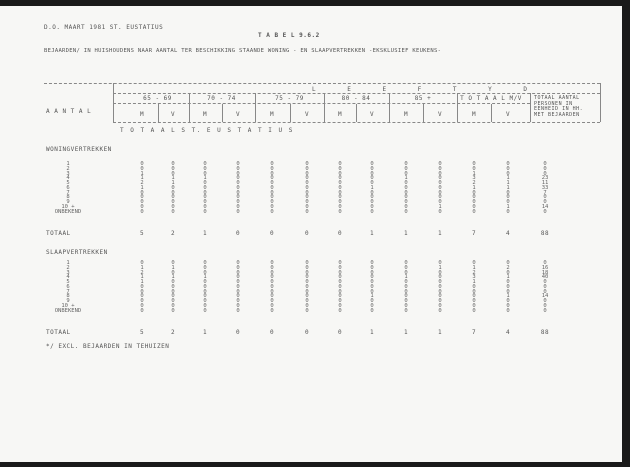 This screenshot has width=630, height=467. I want to click on age-group-label: 75 - 79, so click(289, 98).